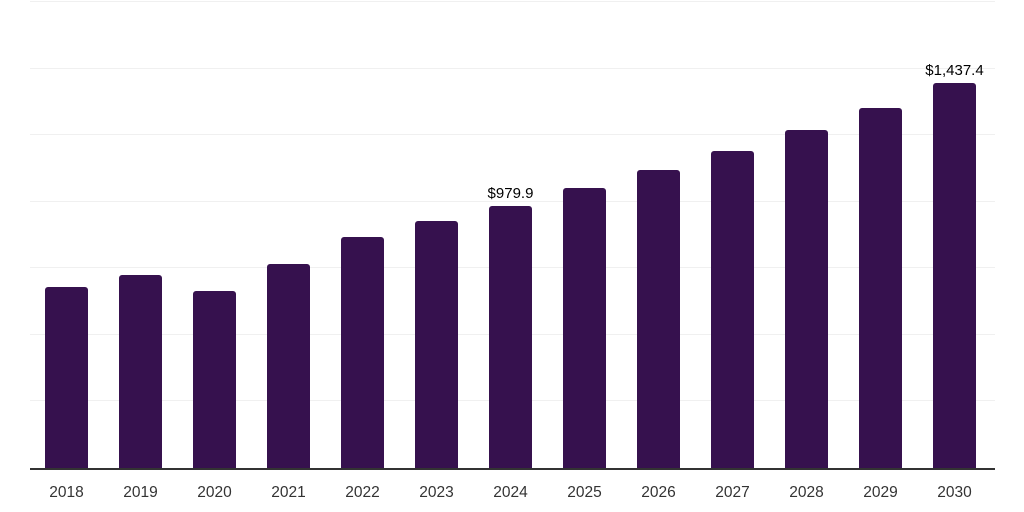  I want to click on x-tick-2028: 2028, so click(806, 492).